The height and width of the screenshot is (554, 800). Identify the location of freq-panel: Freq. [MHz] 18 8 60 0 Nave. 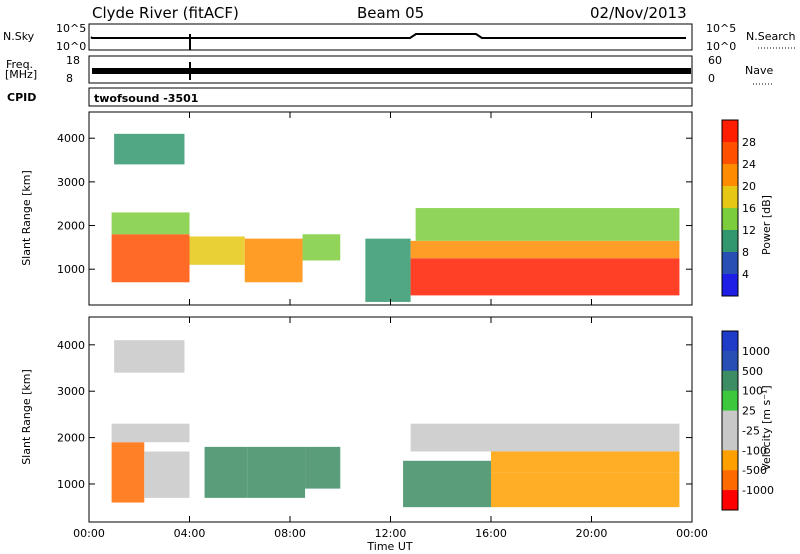
(389, 69).